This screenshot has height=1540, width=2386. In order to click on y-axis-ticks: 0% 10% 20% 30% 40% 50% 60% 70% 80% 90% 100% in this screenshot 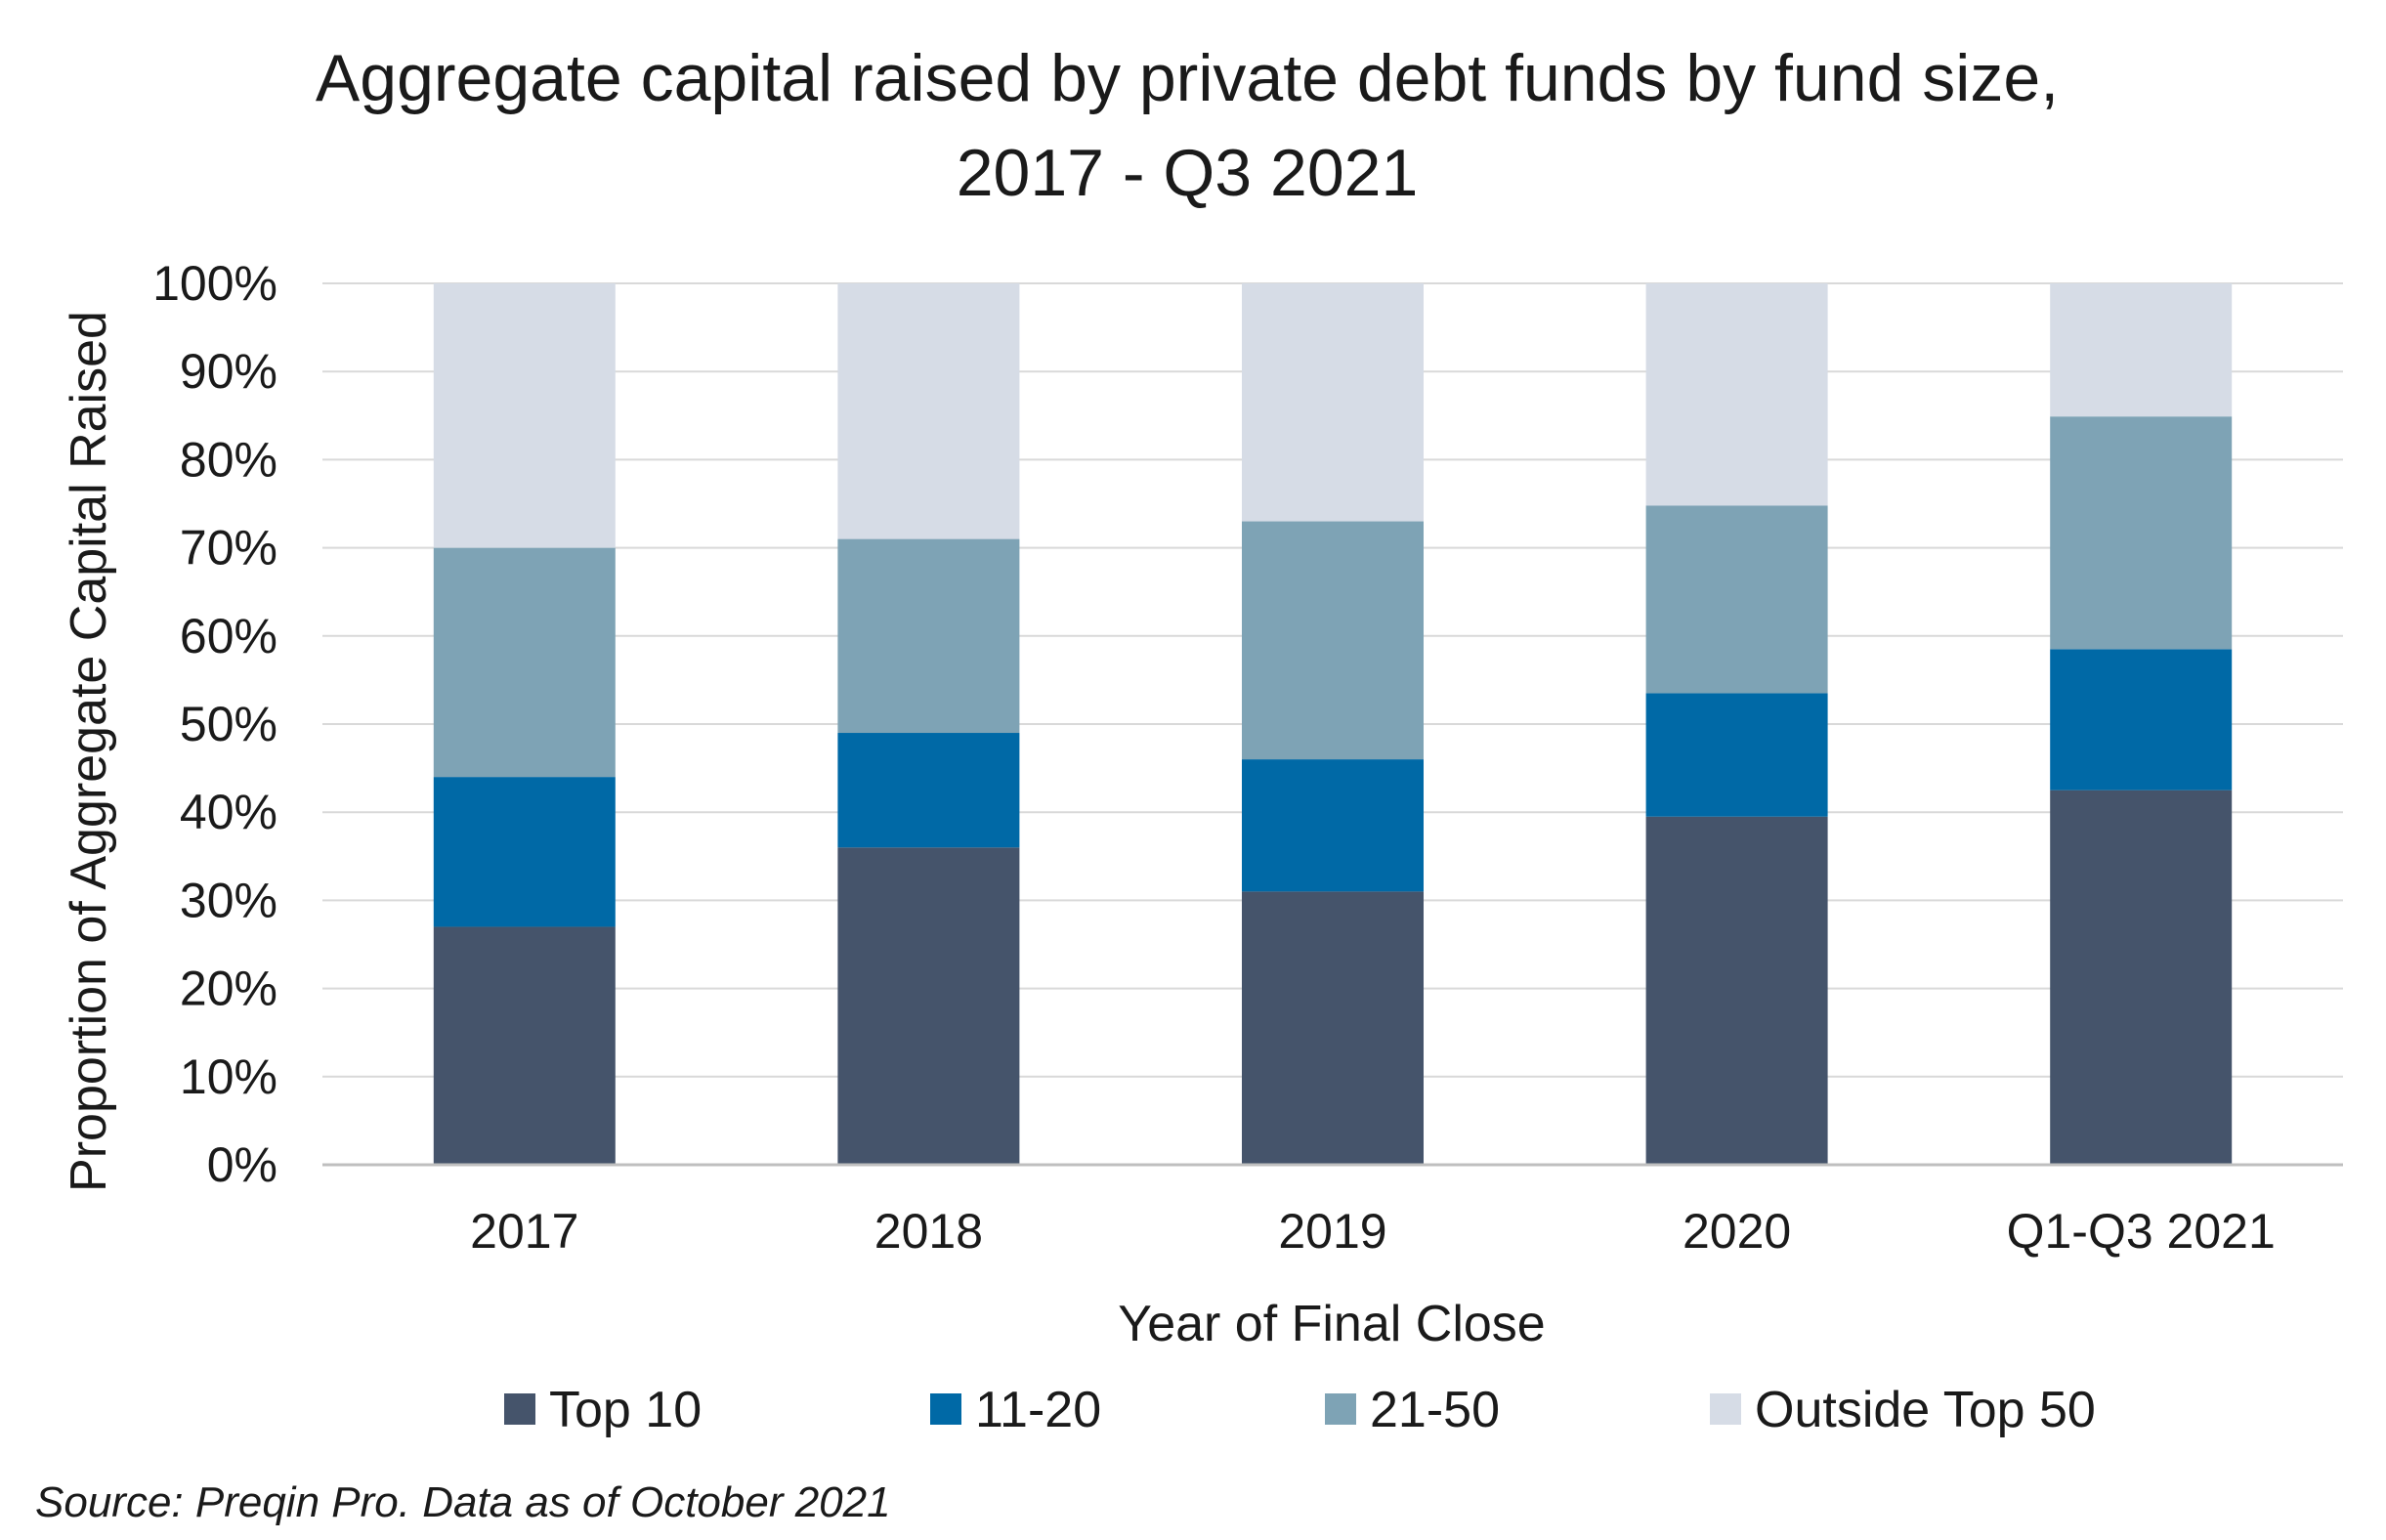, I will do `click(214, 724)`.